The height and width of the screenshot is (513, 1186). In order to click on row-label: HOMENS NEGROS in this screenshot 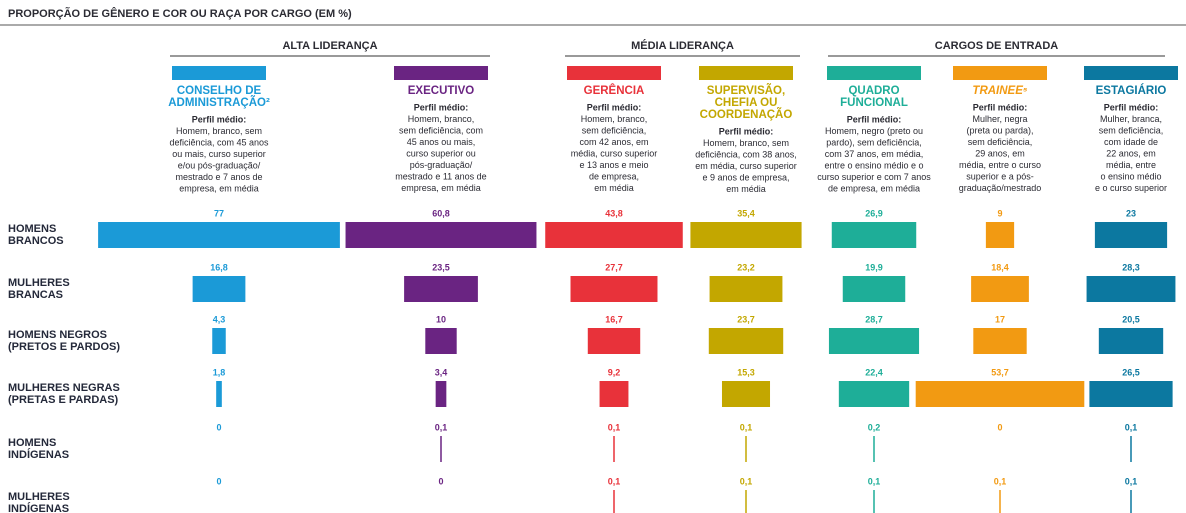, I will do `click(57, 335)`.